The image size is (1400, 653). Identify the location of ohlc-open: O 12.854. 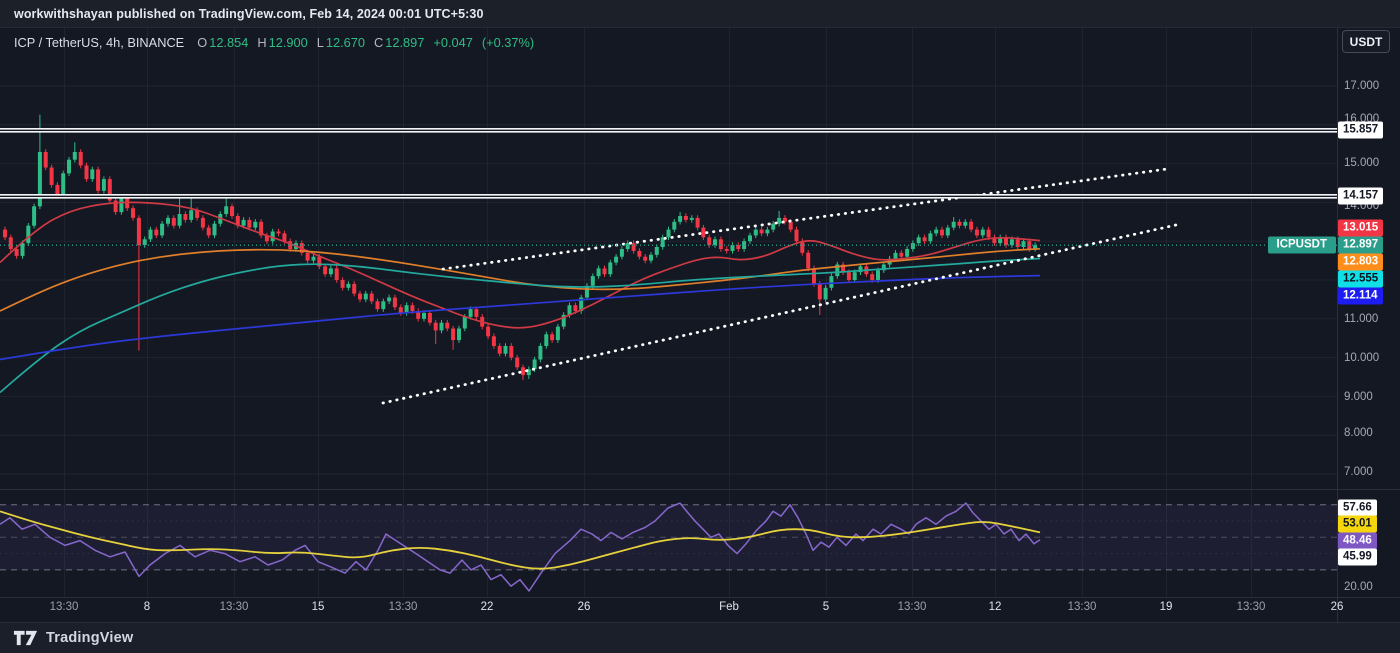
(223, 42).